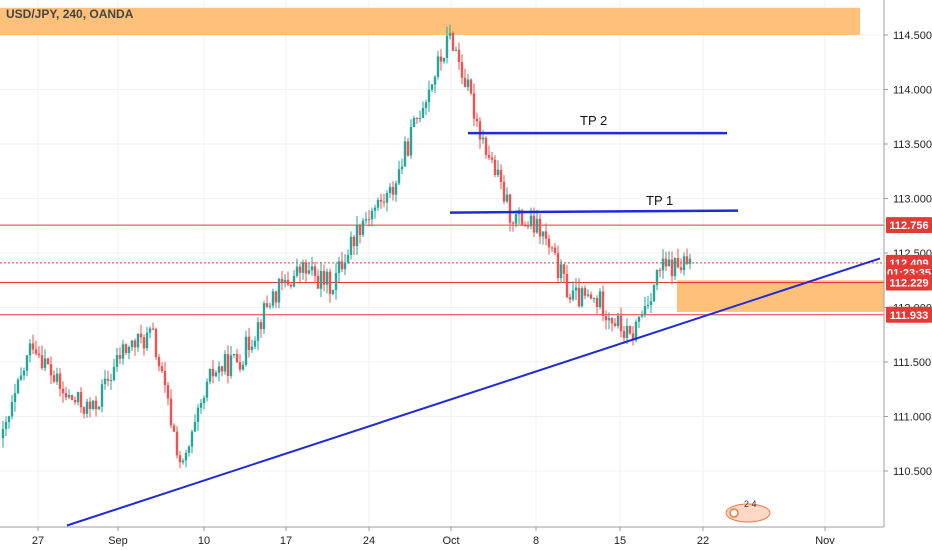 The image size is (932, 550). Describe the element at coordinates (70, 14) in the screenshot. I see `symbol-label: USD/JPY, 240, OANDA` at that location.